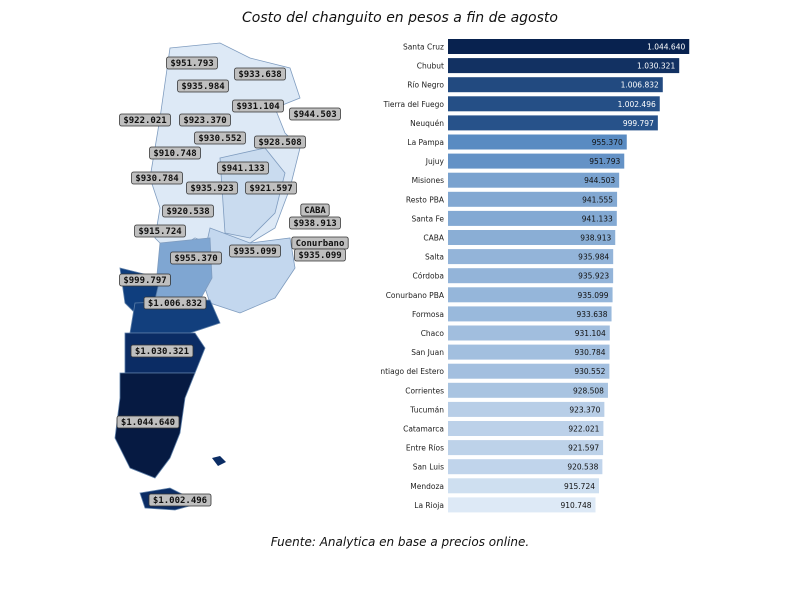 The height and width of the screenshot is (600, 800). What do you see at coordinates (584, 409) in the screenshot?
I see `bar-value-label: 923.370` at bounding box center [584, 409].